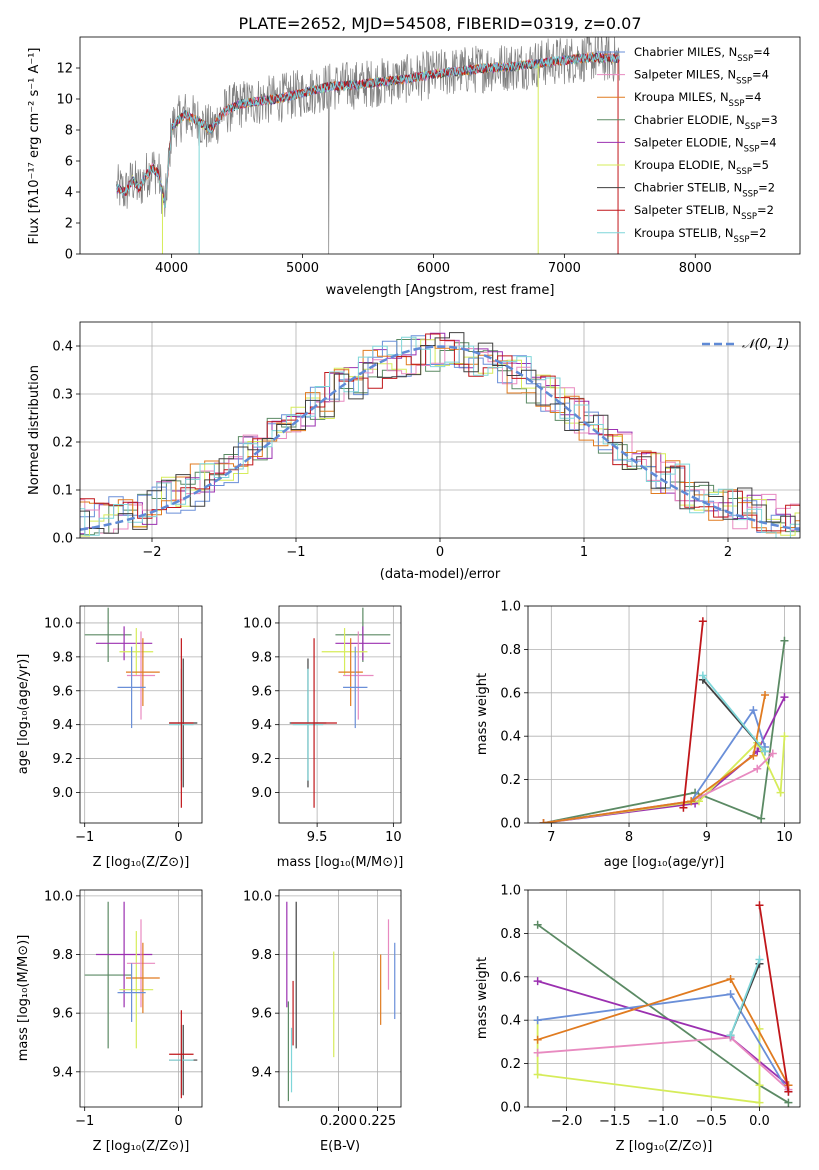  Describe the element at coordinates (728, 552) in the screenshot. I see `x-tick-label: 2` at that location.